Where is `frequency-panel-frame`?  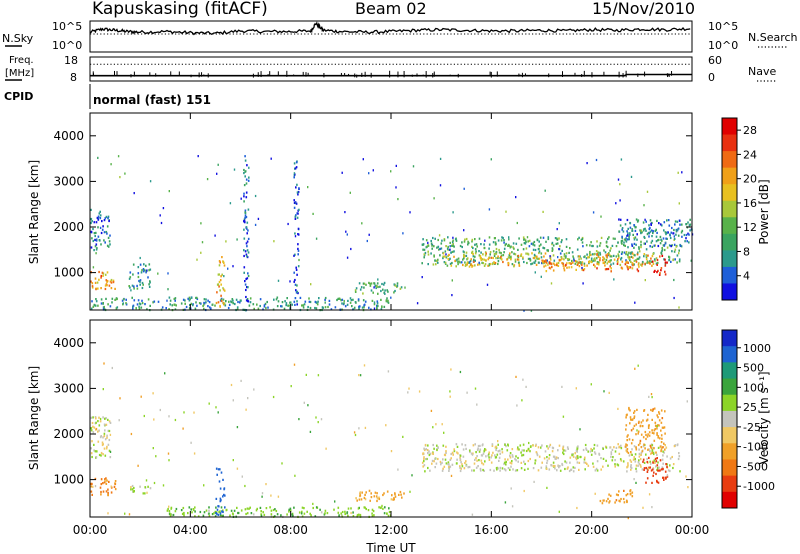 frequency-panel-frame is located at coordinates (391, 69).